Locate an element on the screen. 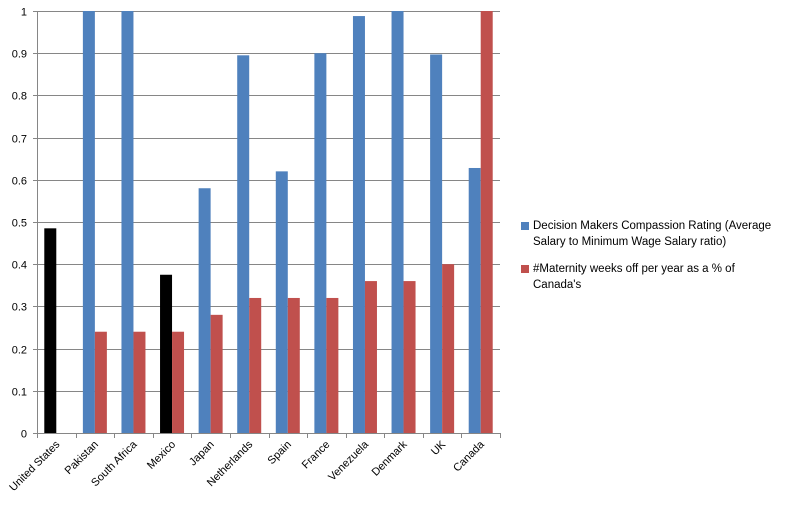  y-tick-label: 0.9 is located at coordinates (19, 55).